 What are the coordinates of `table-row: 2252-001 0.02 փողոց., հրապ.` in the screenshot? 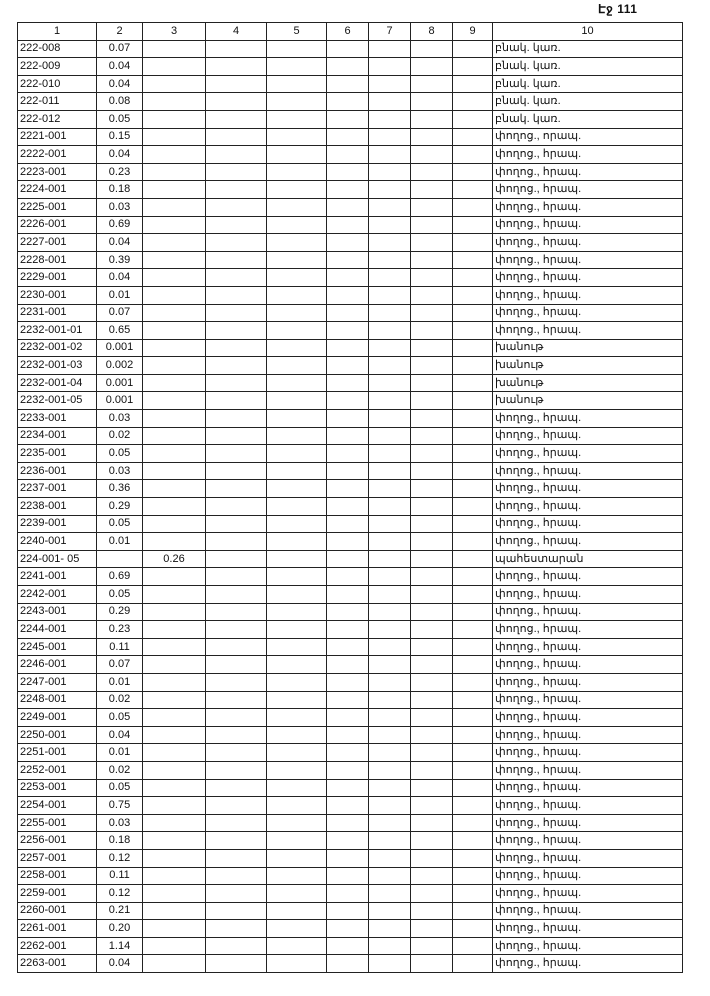 It's located at (350, 770).